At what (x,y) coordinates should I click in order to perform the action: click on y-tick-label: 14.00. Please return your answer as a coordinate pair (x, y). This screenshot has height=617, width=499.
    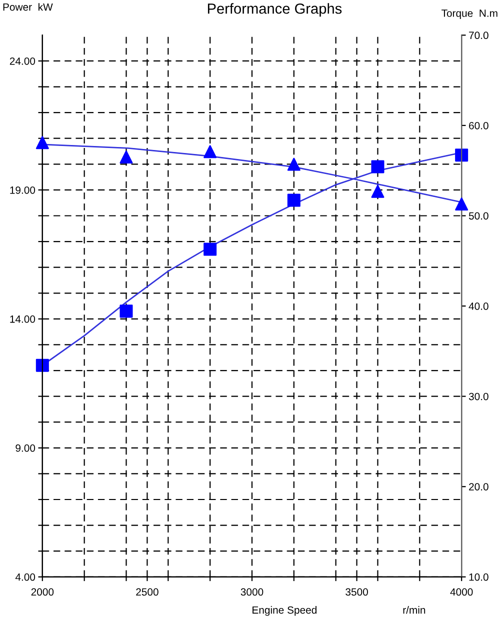
    Looking at the image, I should click on (23, 319).